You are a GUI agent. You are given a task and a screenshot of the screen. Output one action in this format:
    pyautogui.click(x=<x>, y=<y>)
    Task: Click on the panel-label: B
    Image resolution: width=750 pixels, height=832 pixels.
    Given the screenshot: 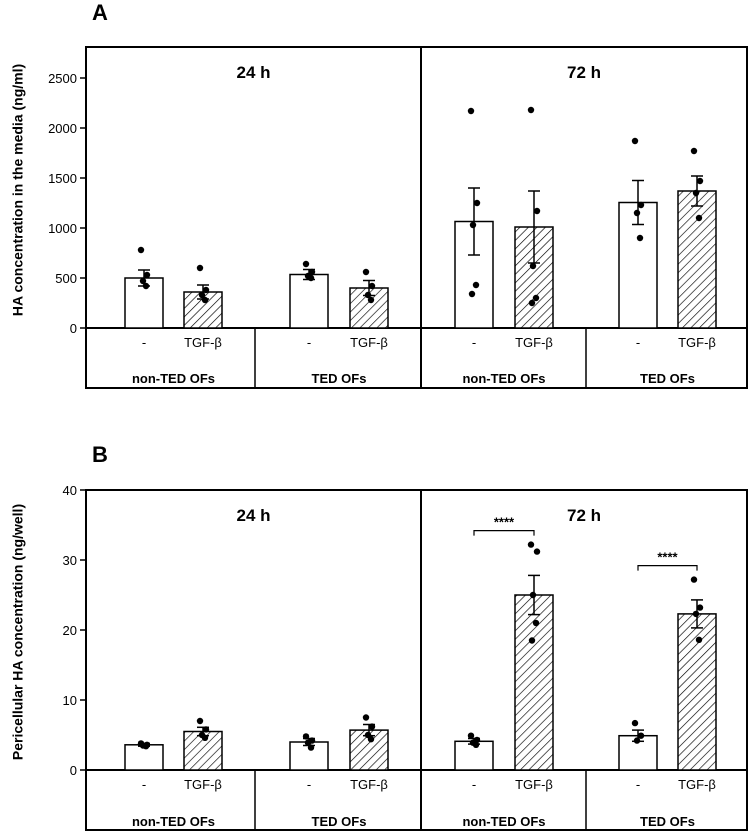 What is the action you would take?
    pyautogui.click(x=100, y=454)
    